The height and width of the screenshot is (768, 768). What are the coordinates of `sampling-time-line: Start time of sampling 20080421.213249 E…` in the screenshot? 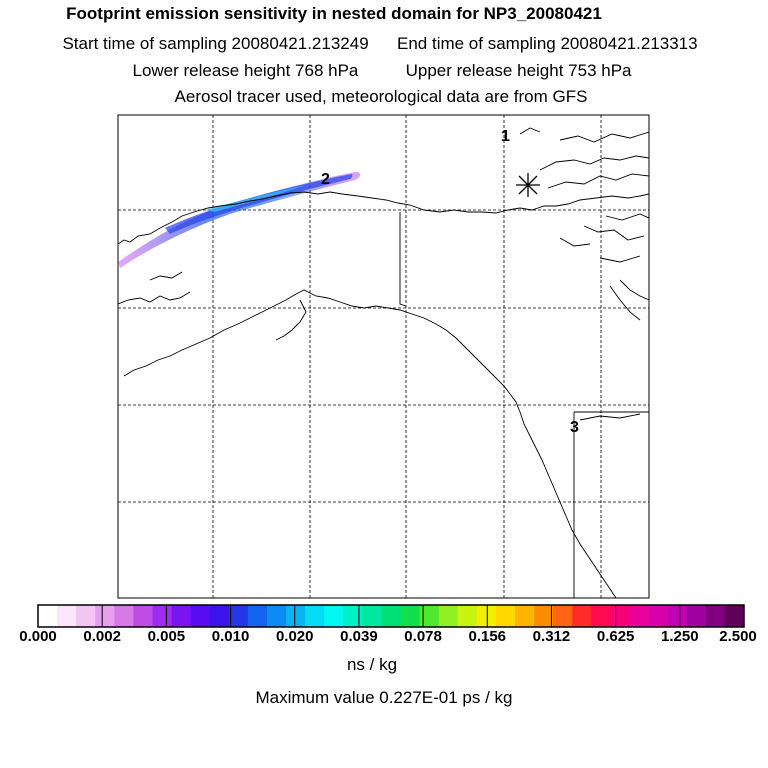 It's located at (382, 44).